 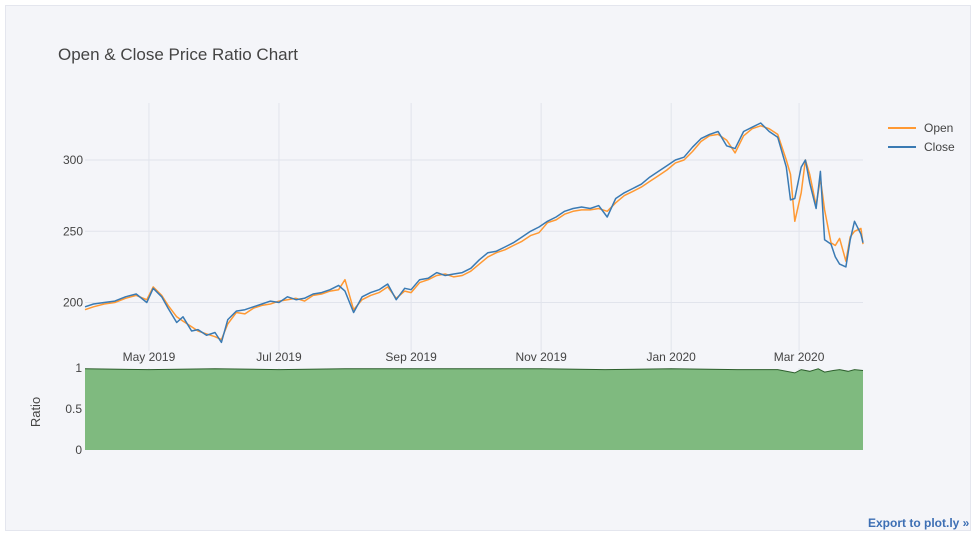 What do you see at coordinates (178, 54) in the screenshot?
I see `chart-title: Open & Close Price Ratio Chart` at bounding box center [178, 54].